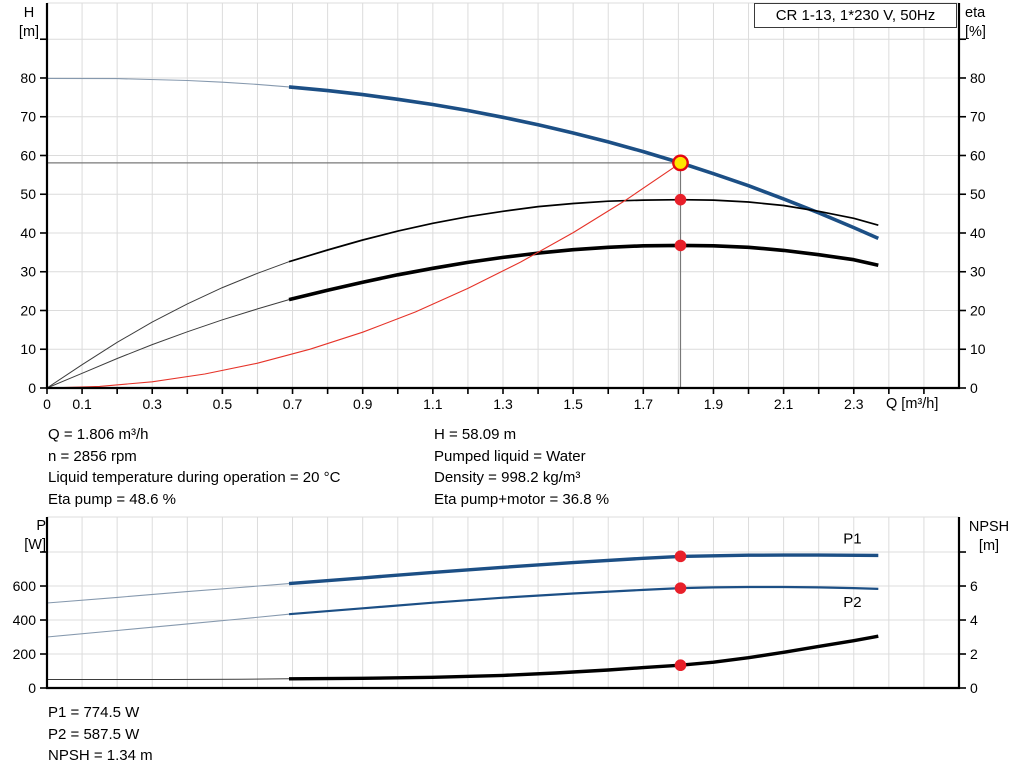 The image size is (1024, 781). What do you see at coordinates (644, 404) in the screenshot?
I see `x-tick-label: 1.7` at bounding box center [644, 404].